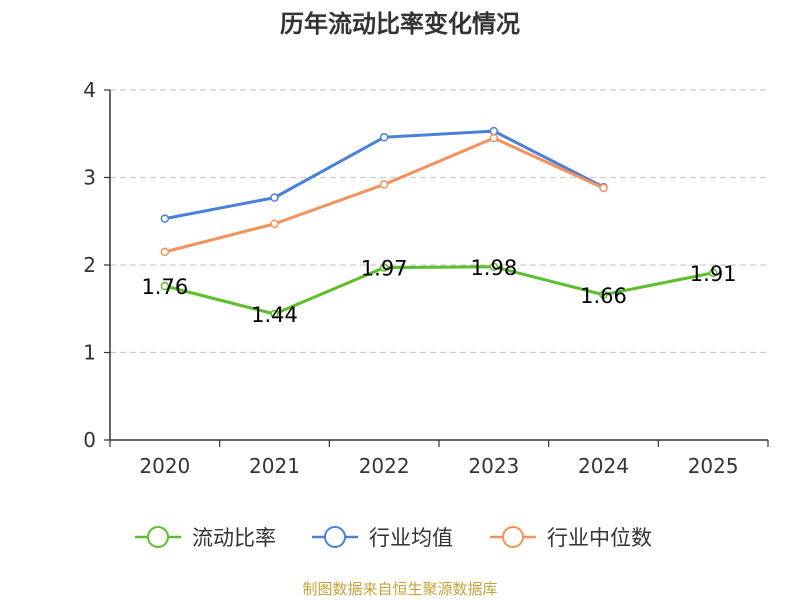 The image size is (800, 600). What do you see at coordinates (384, 466) in the screenshot?
I see `x-tick-label: 2022` at bounding box center [384, 466].